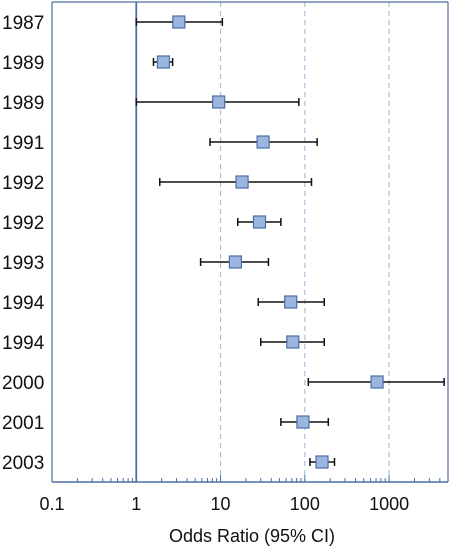 This screenshot has width=451, height=550. What do you see at coordinates (244, 494) in the screenshot?
I see `x-axis-ticks: 0.1 1 10 100 1000` at bounding box center [244, 494].